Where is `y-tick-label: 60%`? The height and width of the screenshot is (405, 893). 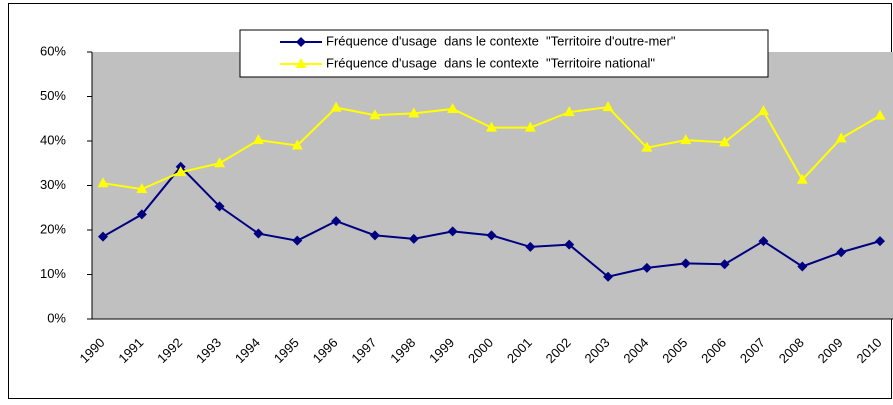
y-tick-label: 60% is located at coordinates (53, 50).